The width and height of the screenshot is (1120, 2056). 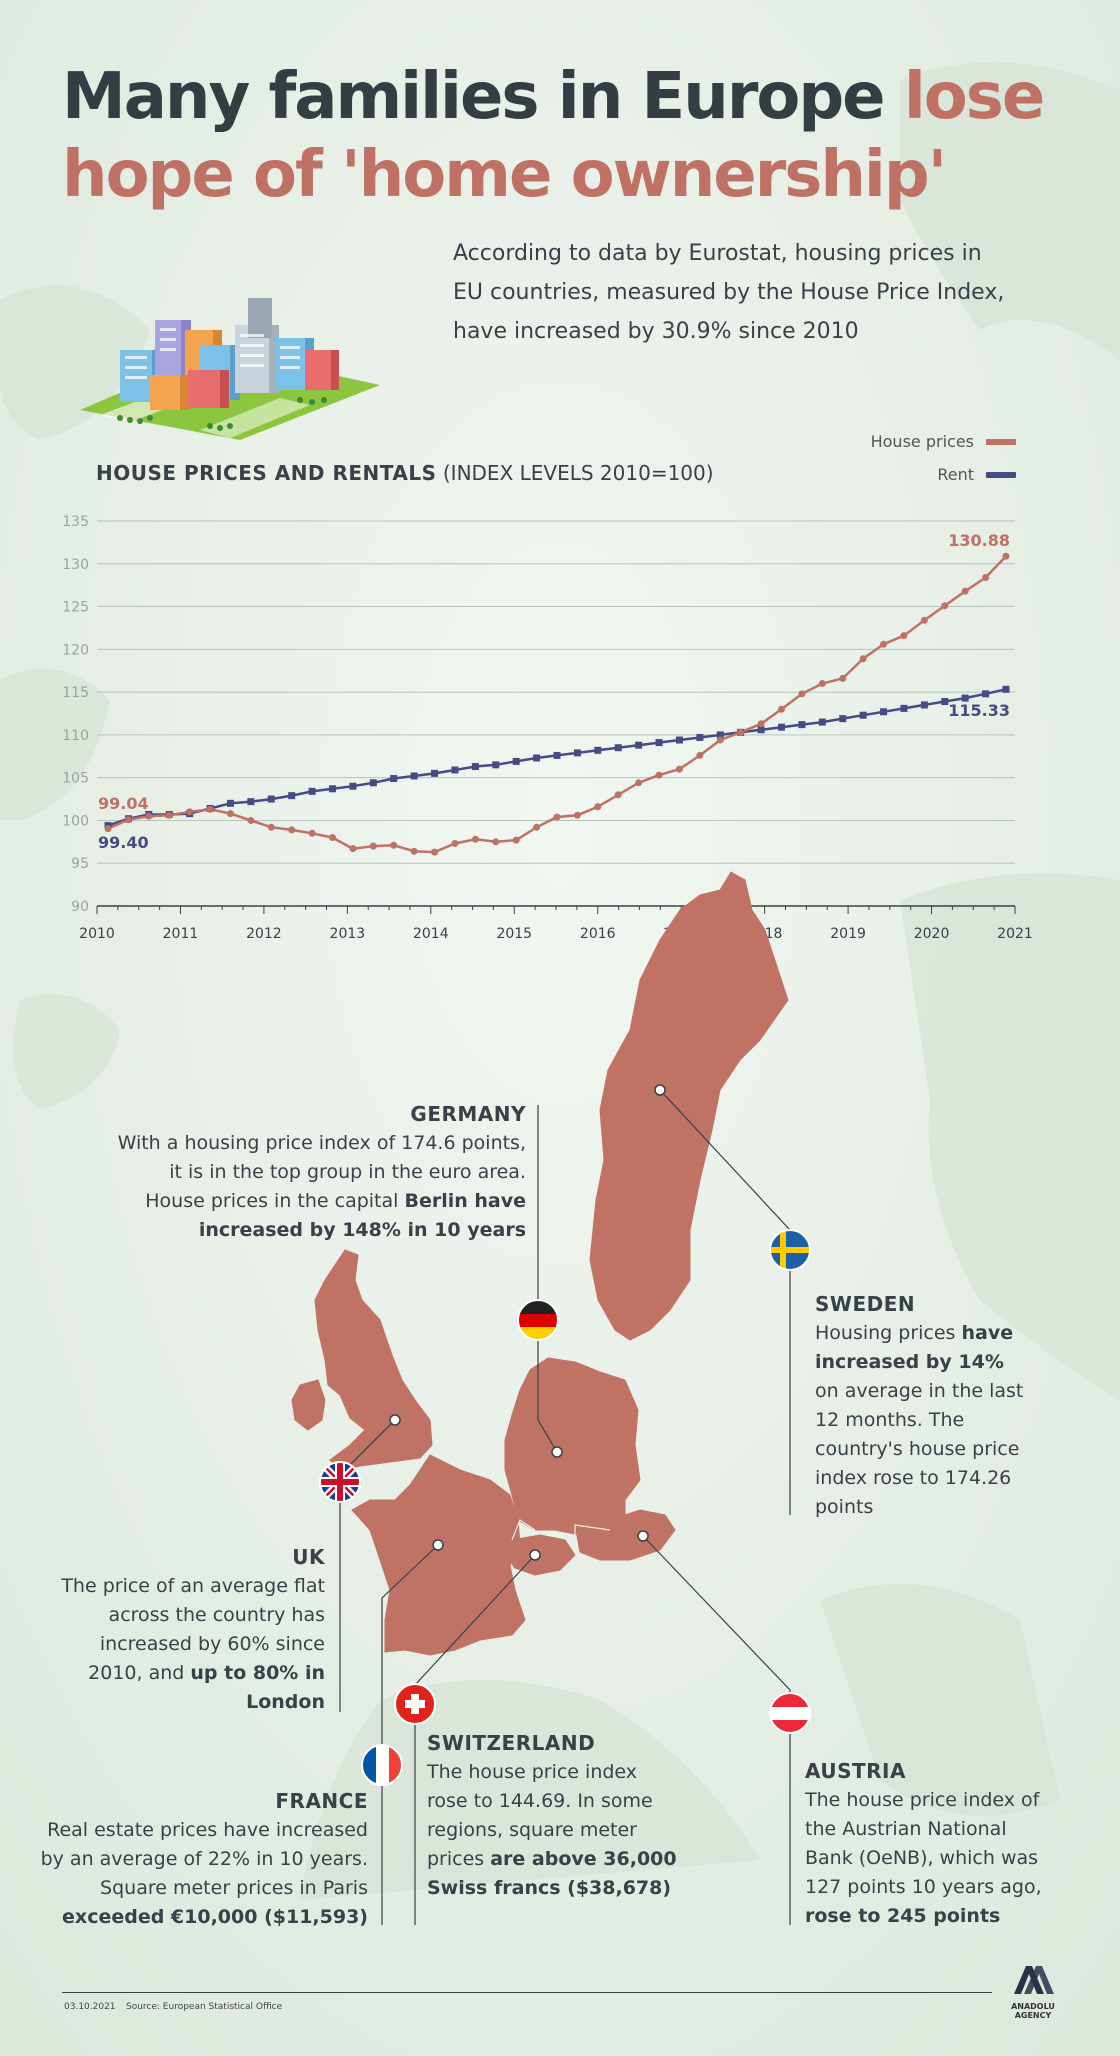 What do you see at coordinates (415, 1704) in the screenshot?
I see `switzerland-flag-icon` at bounding box center [415, 1704].